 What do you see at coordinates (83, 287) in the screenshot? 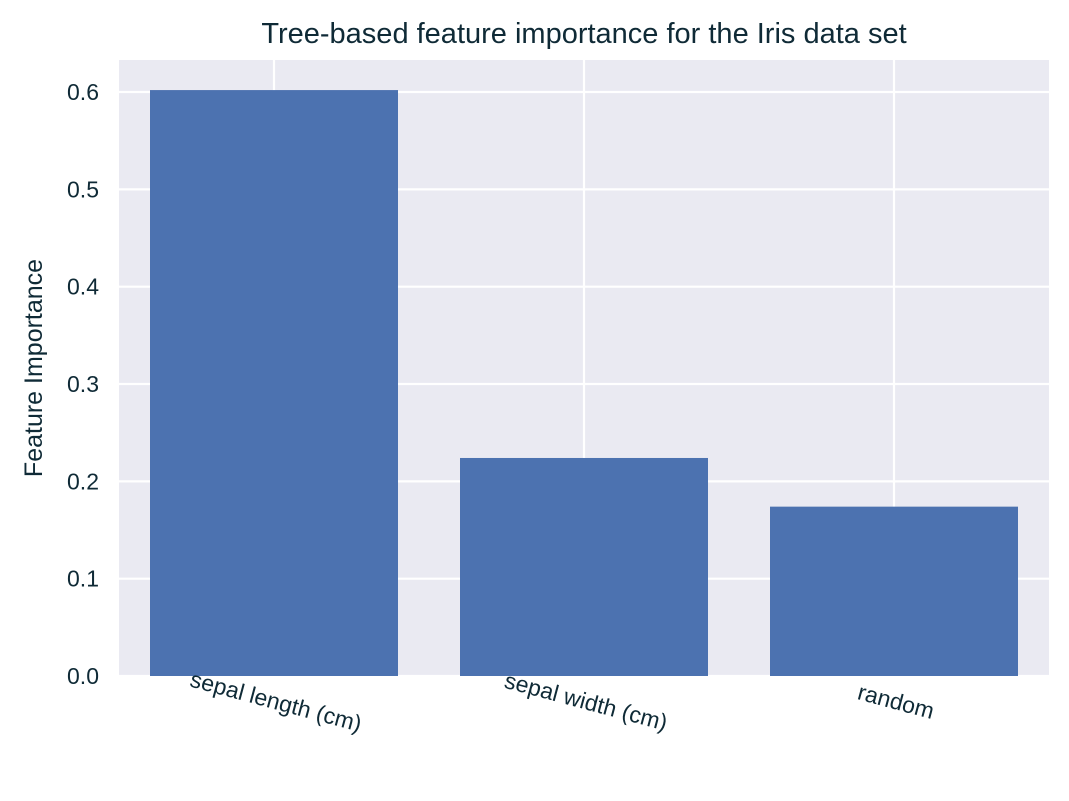
I see `y-tick-label: 0.4` at bounding box center [83, 287].